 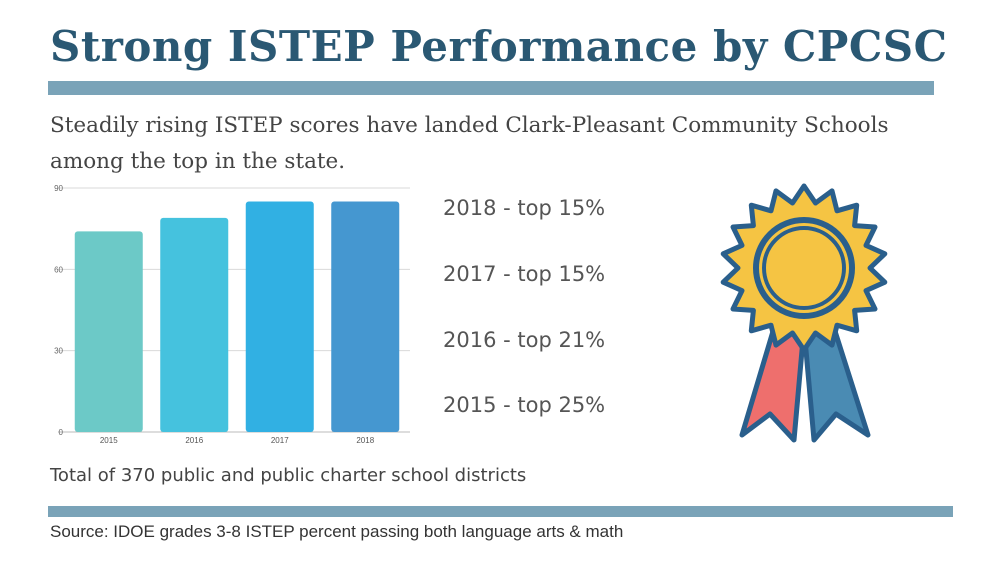 I want to click on x-tick-label: 2016, so click(x=194, y=440).